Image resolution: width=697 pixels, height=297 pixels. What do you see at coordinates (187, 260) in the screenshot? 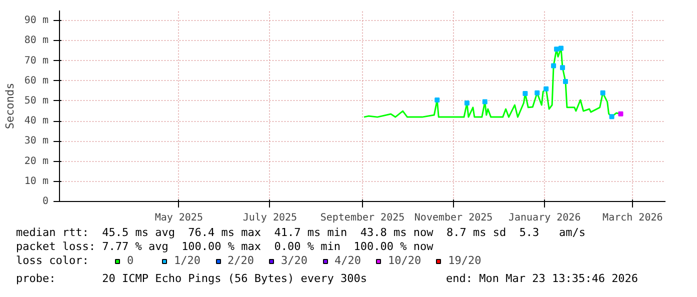
I see `legend-label: 1/20` at bounding box center [187, 260].